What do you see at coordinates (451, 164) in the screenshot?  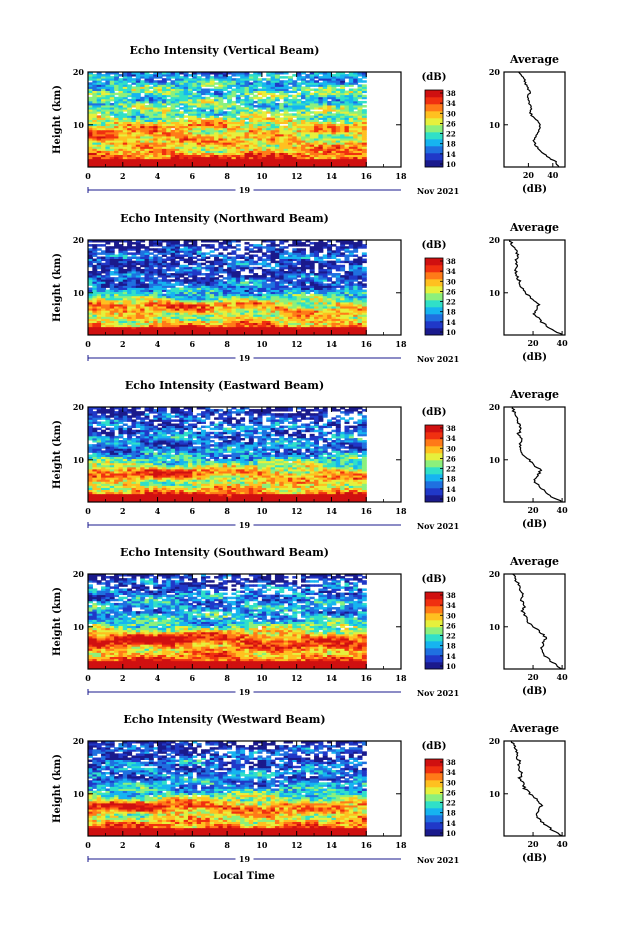 I see `colorbar-tick-label: 10` at bounding box center [451, 164].